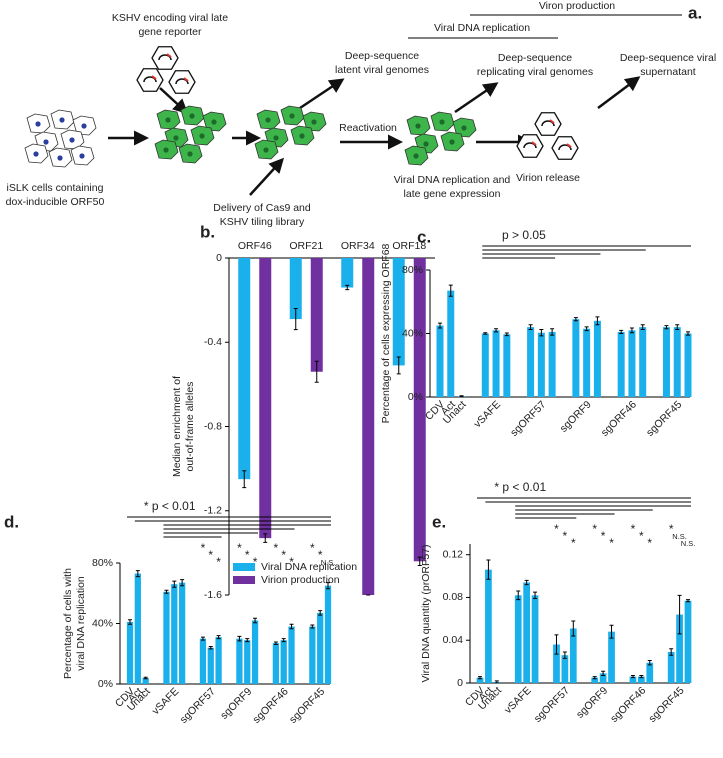 The height and width of the screenshot is (758, 723). I want to click on arrows, so click(374, 136).